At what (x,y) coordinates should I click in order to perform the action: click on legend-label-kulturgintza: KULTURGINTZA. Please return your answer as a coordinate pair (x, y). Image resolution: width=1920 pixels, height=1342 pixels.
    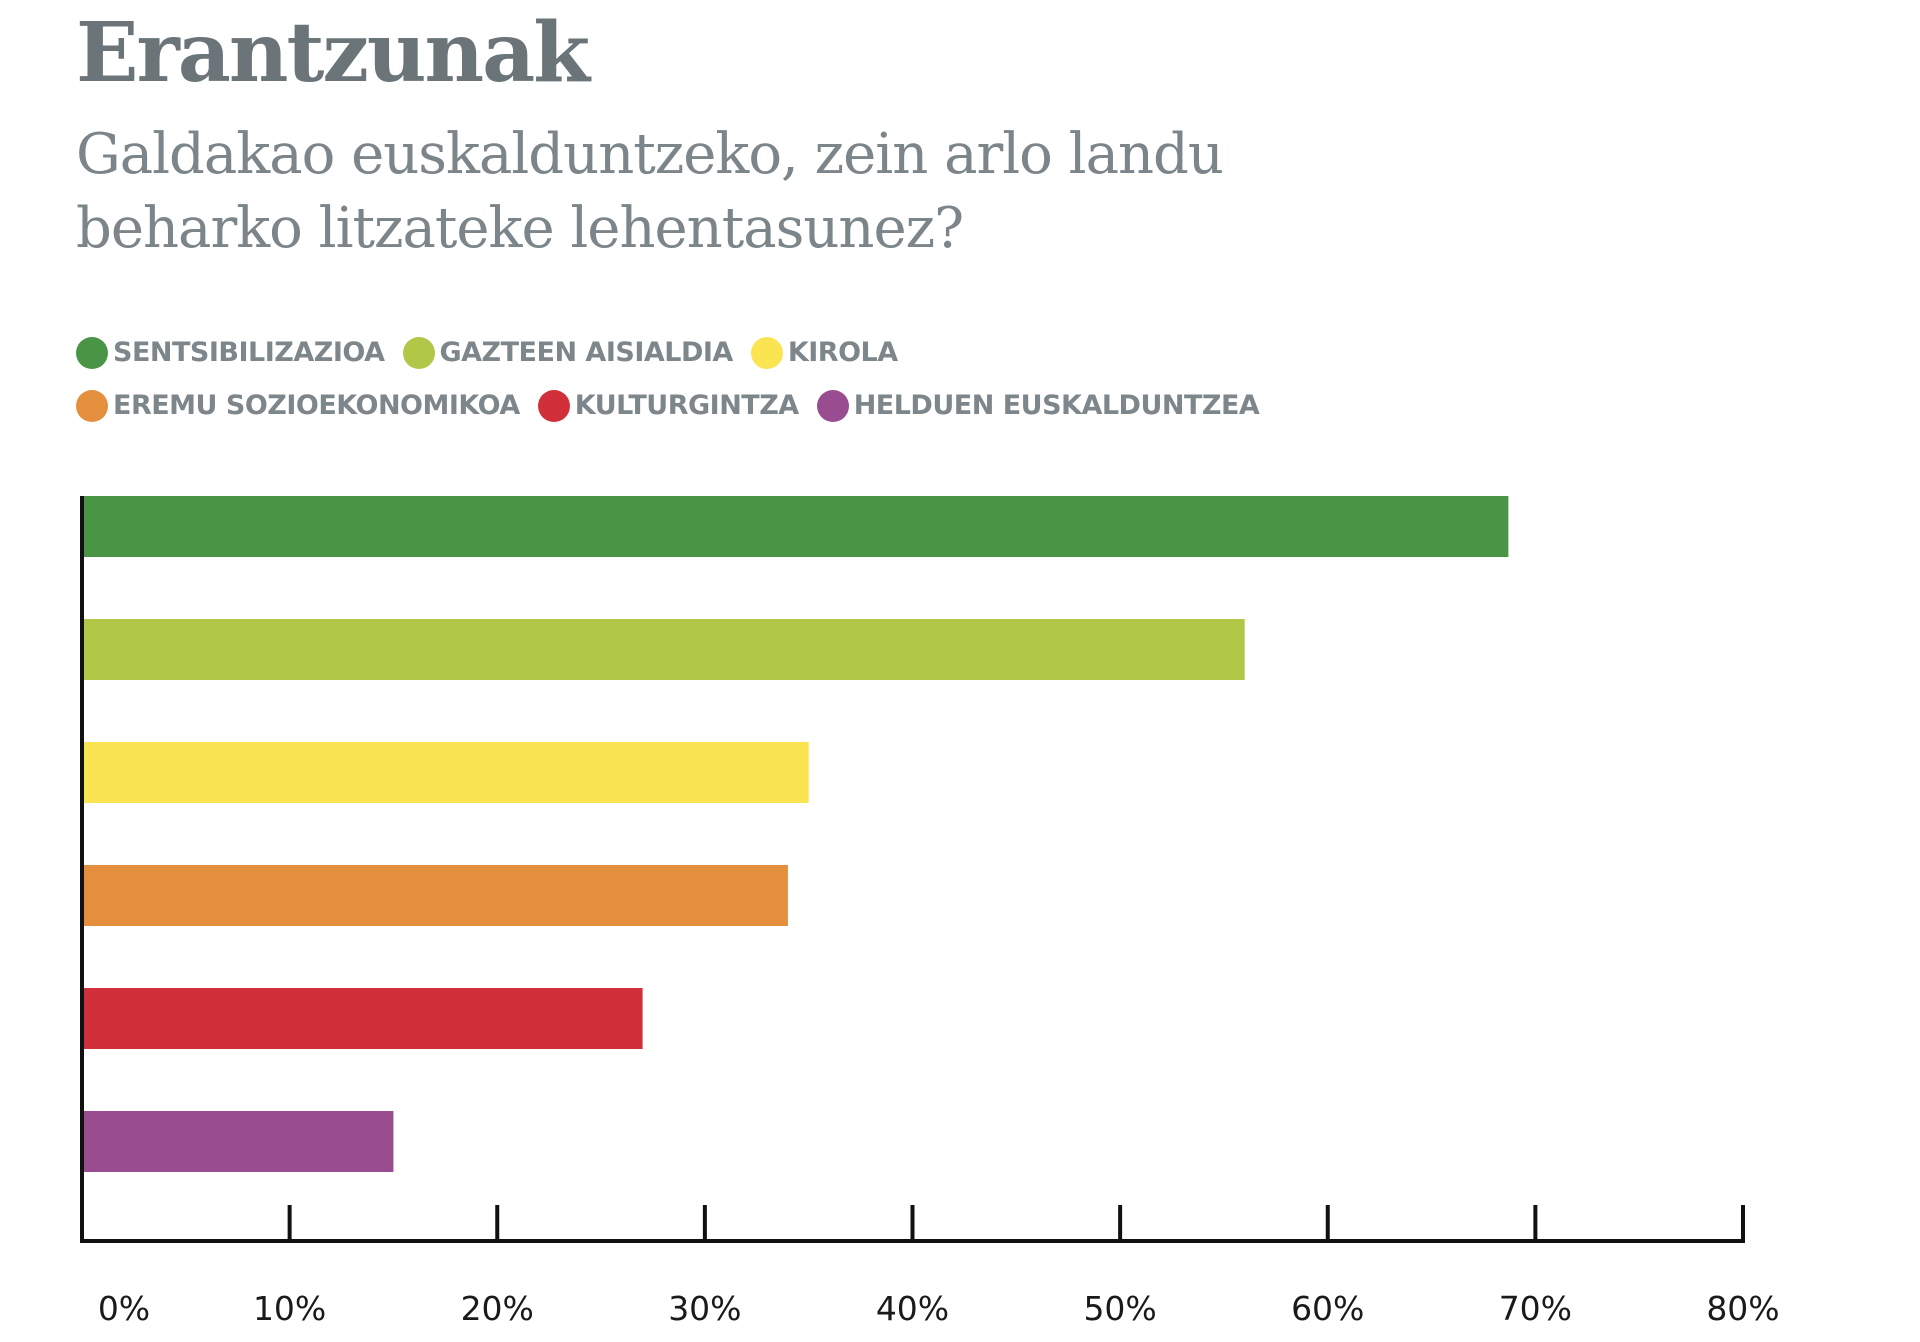
    Looking at the image, I should click on (686, 405).